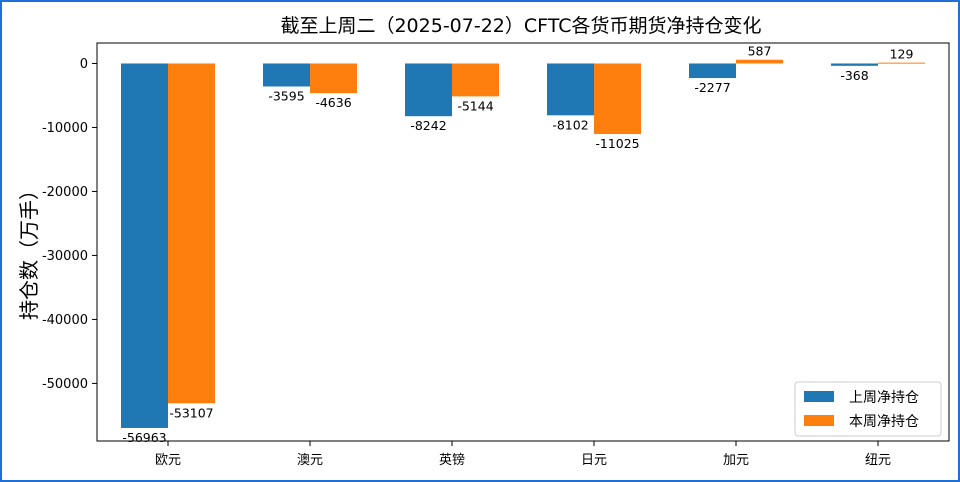  What do you see at coordinates (878, 460) in the screenshot?
I see `x-tick-label: 纽元` at bounding box center [878, 460].